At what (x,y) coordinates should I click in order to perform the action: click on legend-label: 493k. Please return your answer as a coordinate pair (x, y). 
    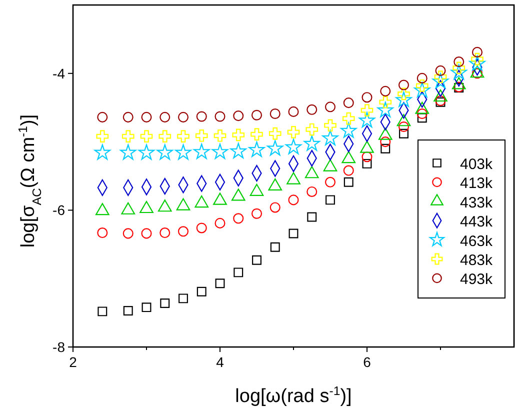
    Looking at the image, I should click on (477, 279).